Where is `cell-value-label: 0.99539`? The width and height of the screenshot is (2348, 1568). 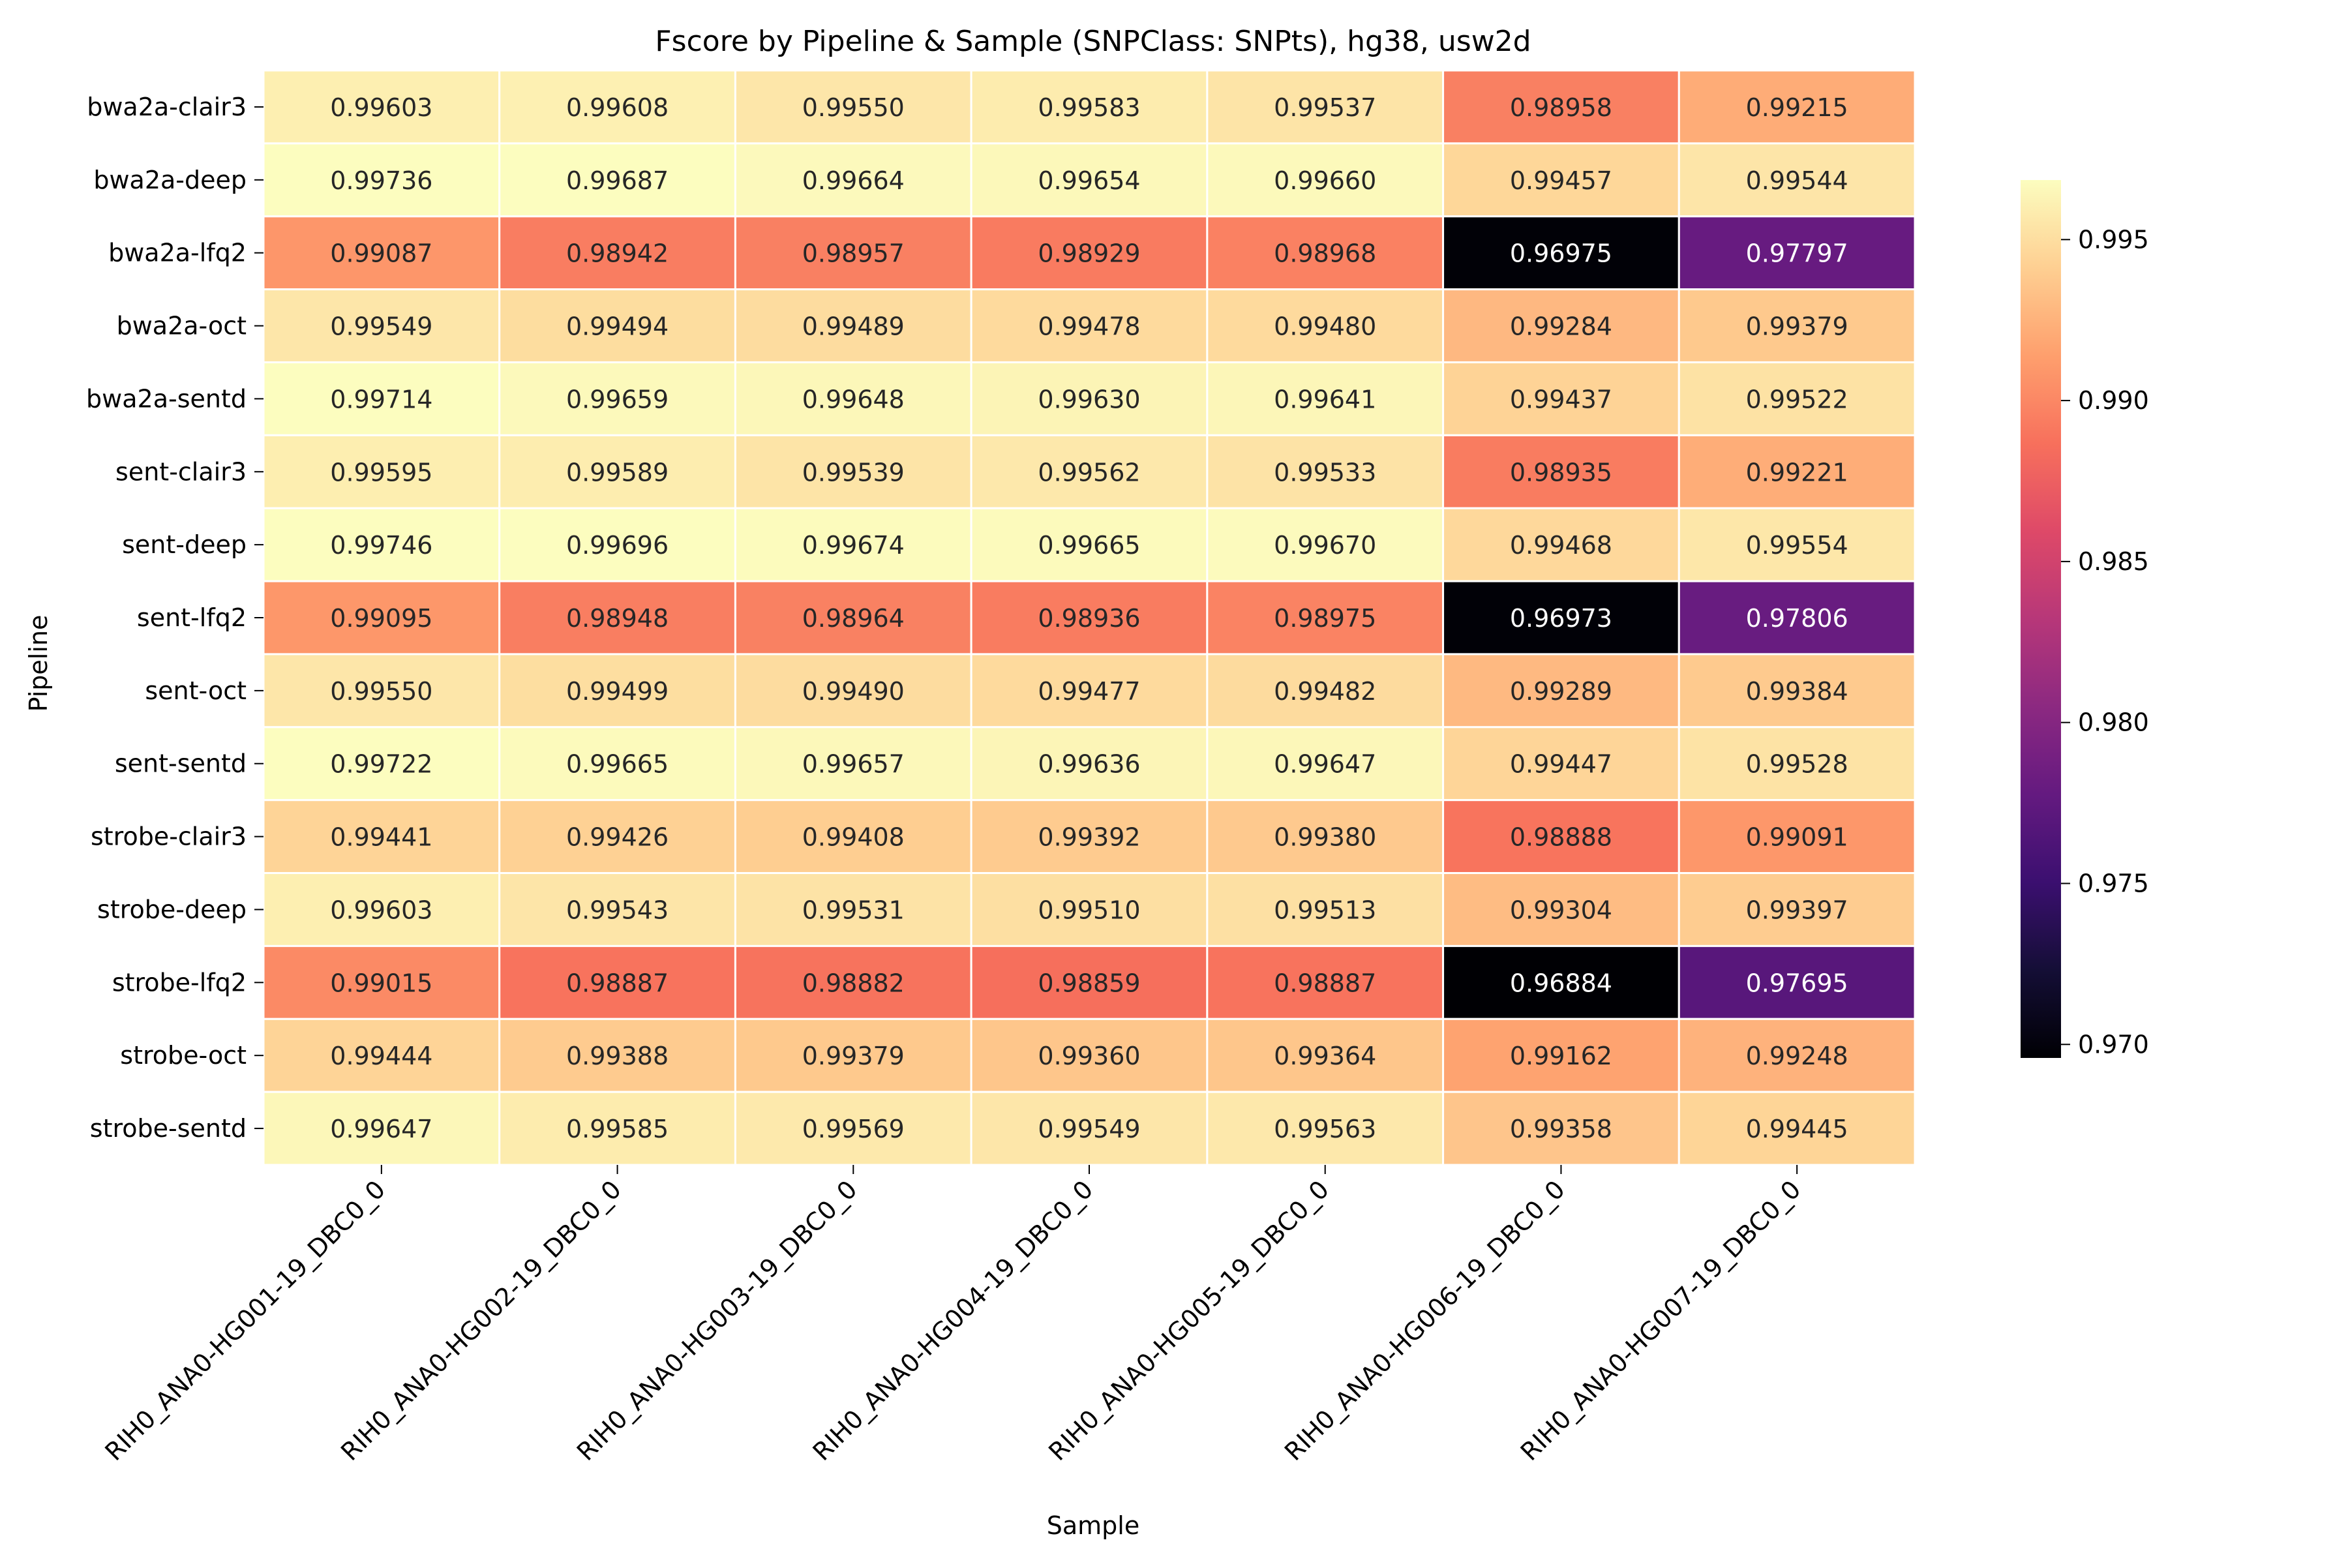
cell-value-label: 0.99539 is located at coordinates (853, 472).